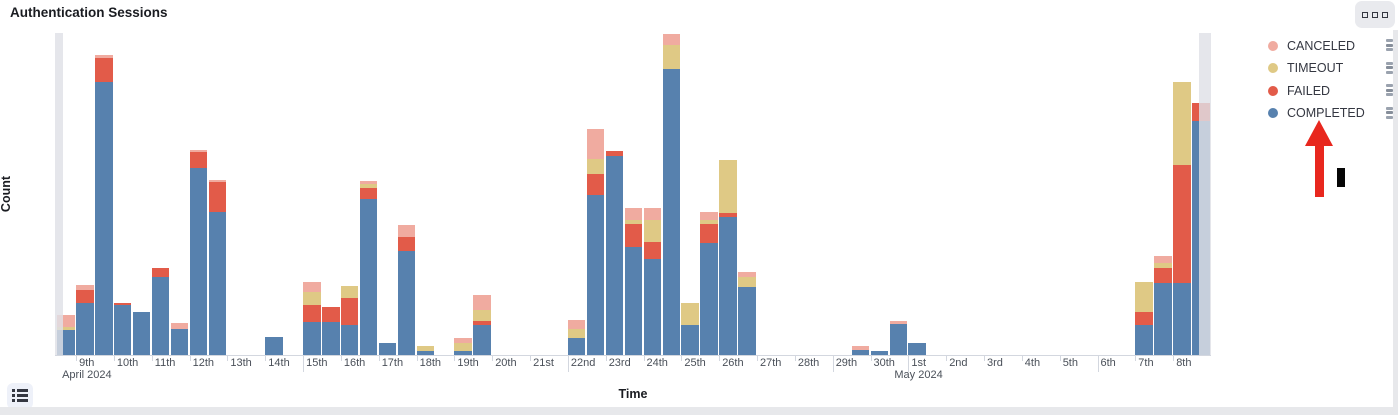 The height and width of the screenshot is (415, 1398). I want to click on legend-item-canceled: CANCELED, so click(1331, 45).